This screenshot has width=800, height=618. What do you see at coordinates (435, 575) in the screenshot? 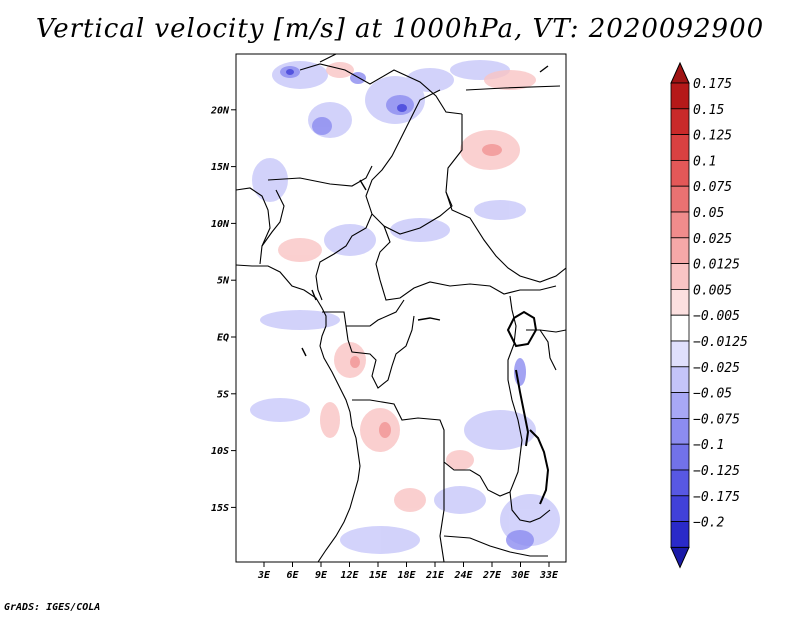
I see `lon-tick-label: 21E` at bounding box center [435, 575].